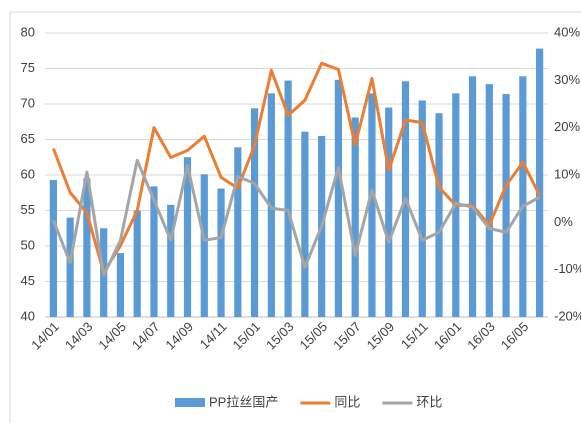 The width and height of the screenshot is (581, 423). I want to click on y2-tick-label: 0%, so click(563, 221).